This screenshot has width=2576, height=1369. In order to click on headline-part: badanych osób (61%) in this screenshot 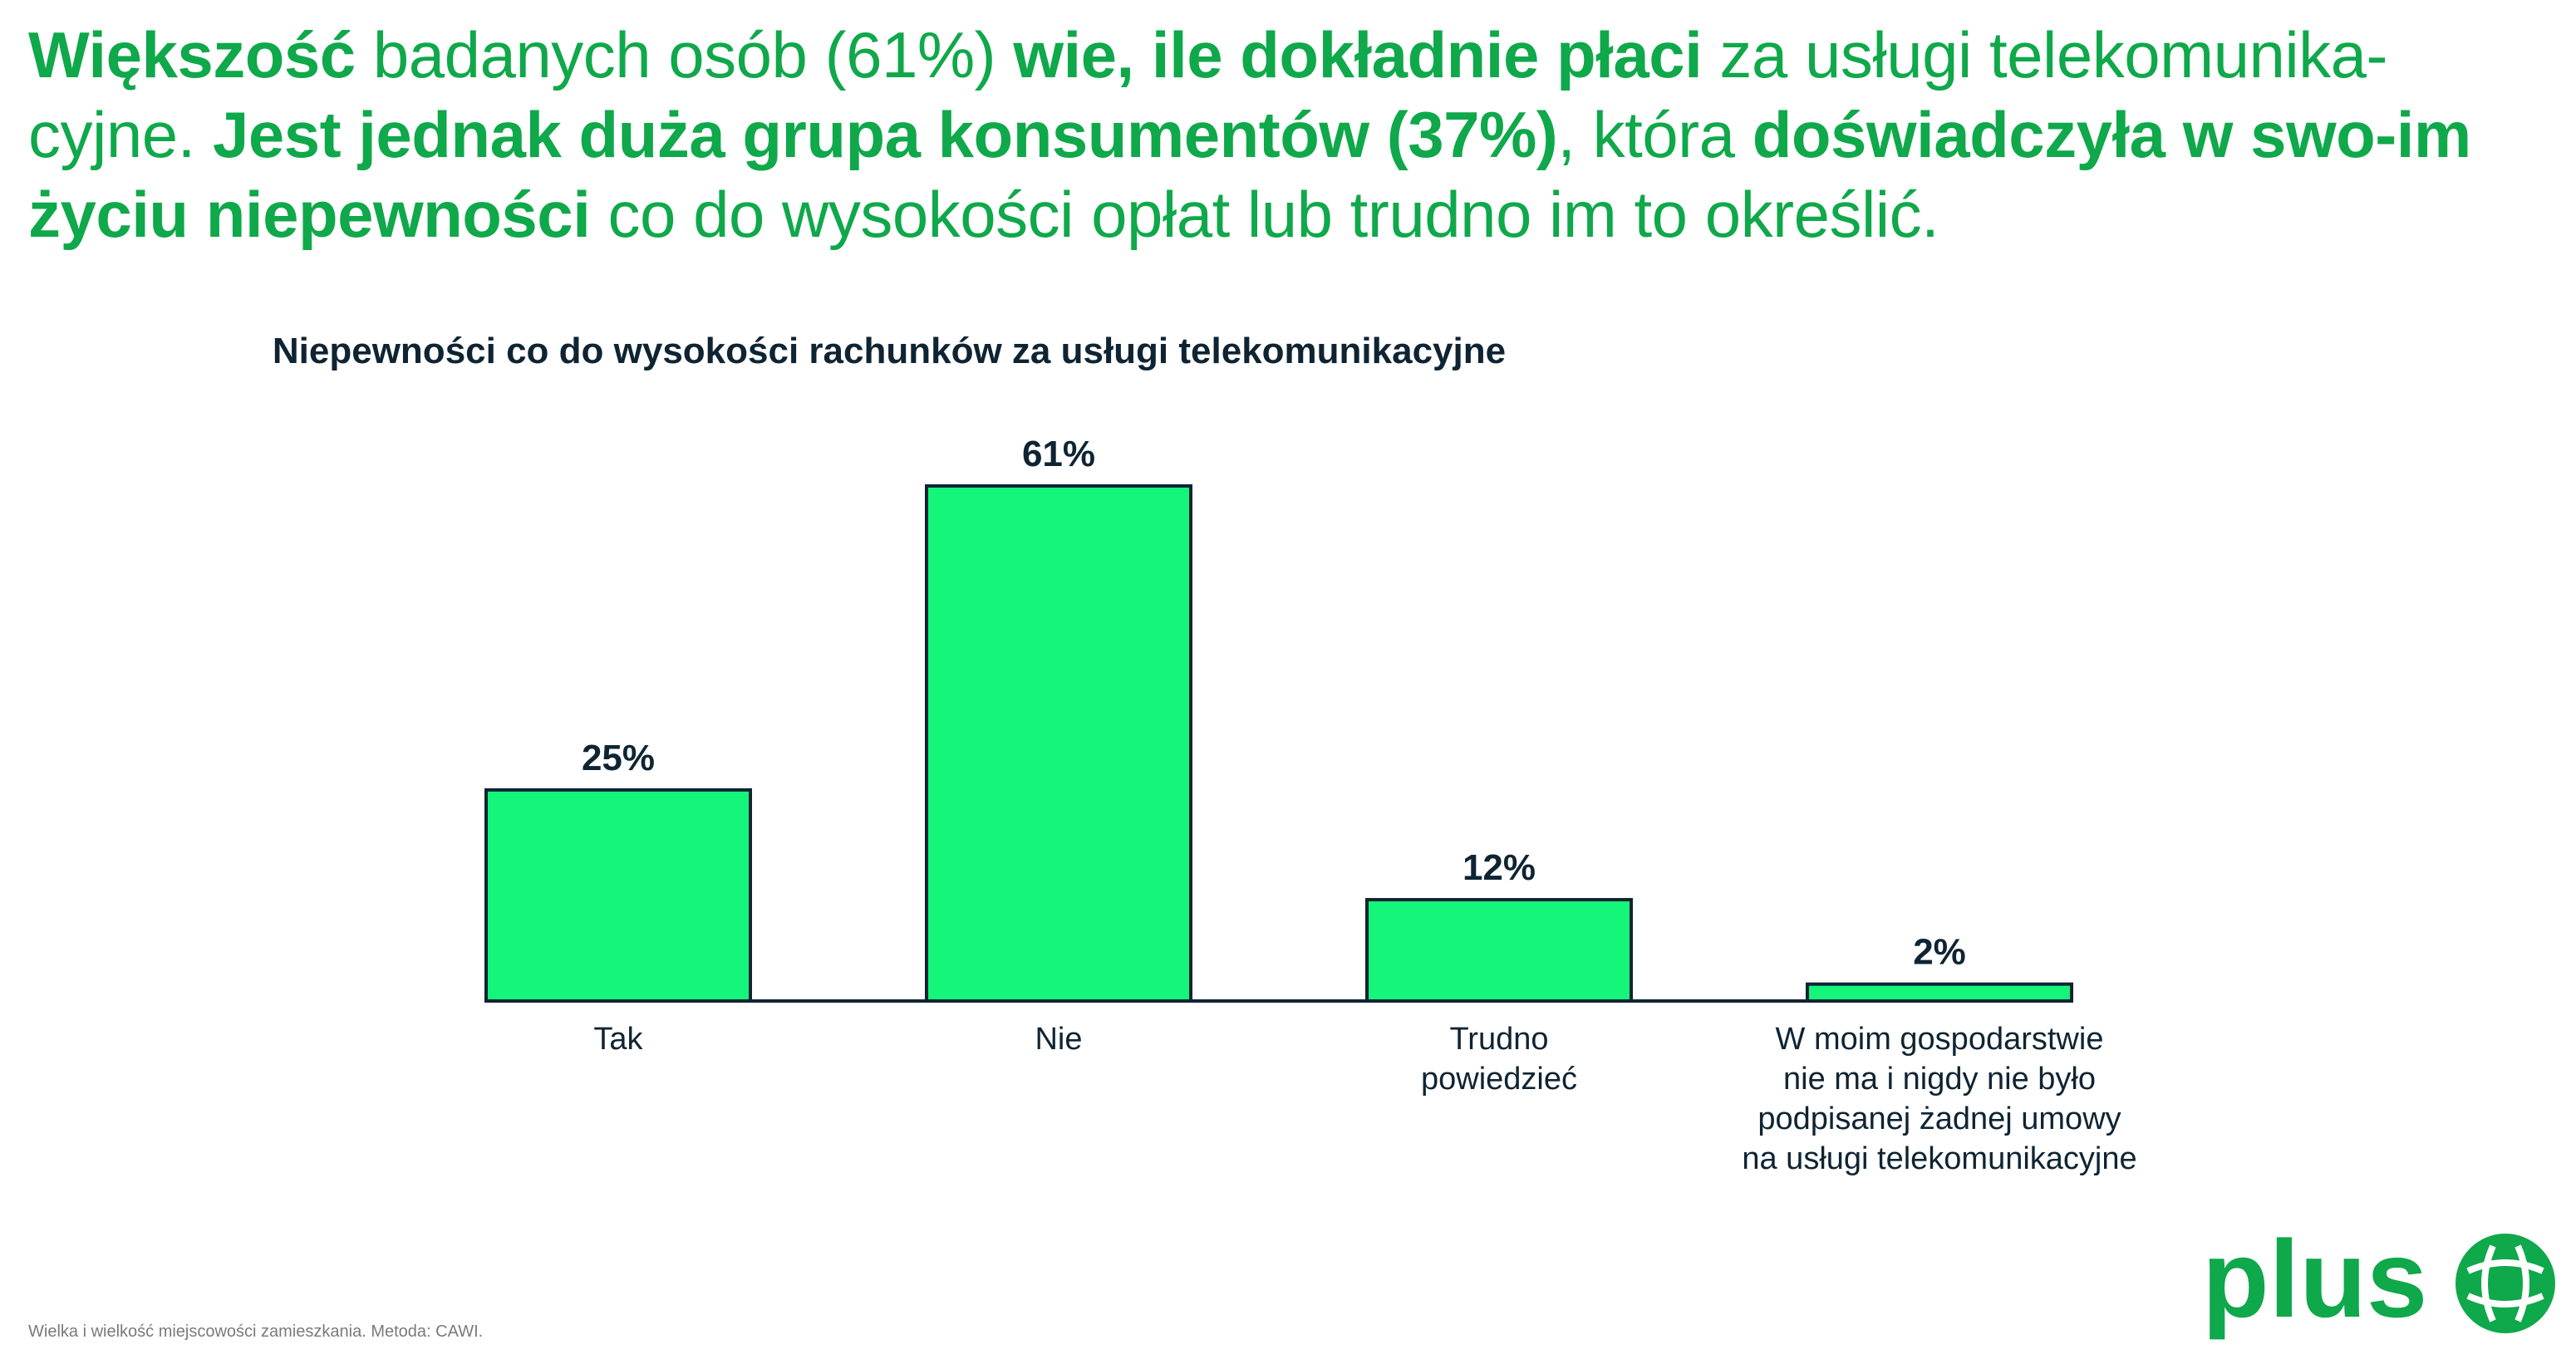, I will do `click(685, 54)`.